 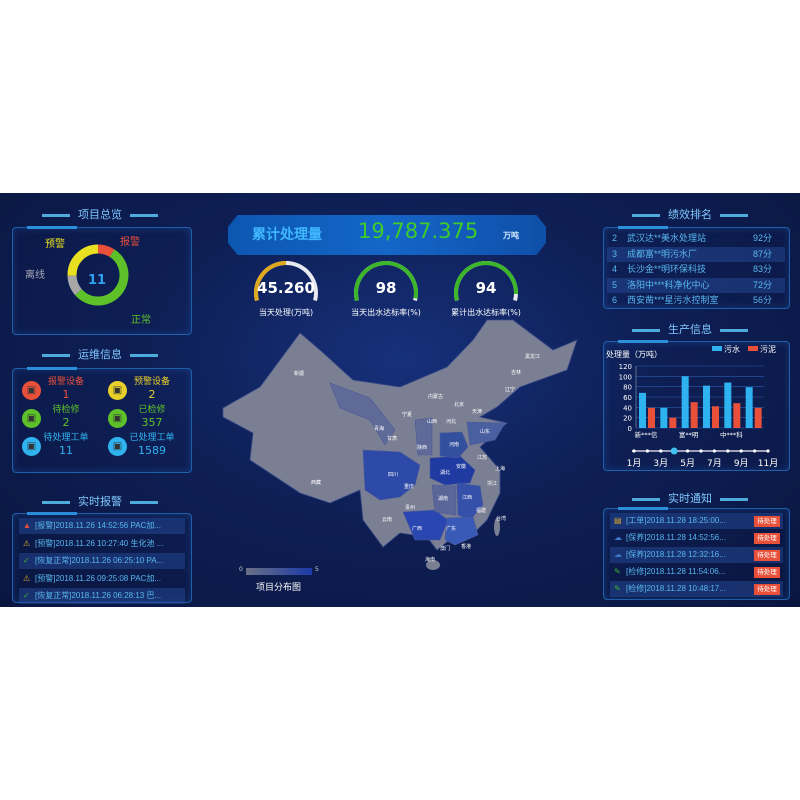 I want to click on map-legend-gradient, so click(x=279, y=571).